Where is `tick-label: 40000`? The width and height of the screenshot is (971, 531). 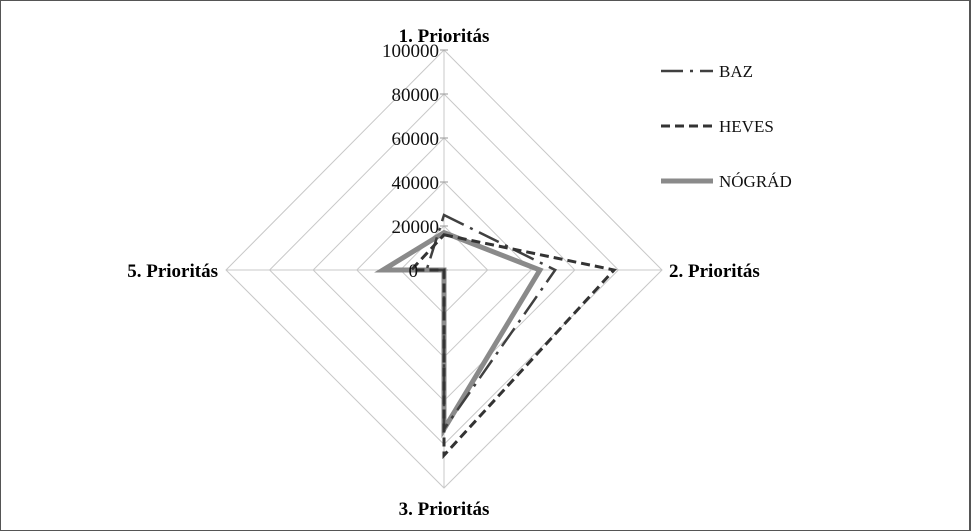
tick-label: 40000 is located at coordinates (416, 183).